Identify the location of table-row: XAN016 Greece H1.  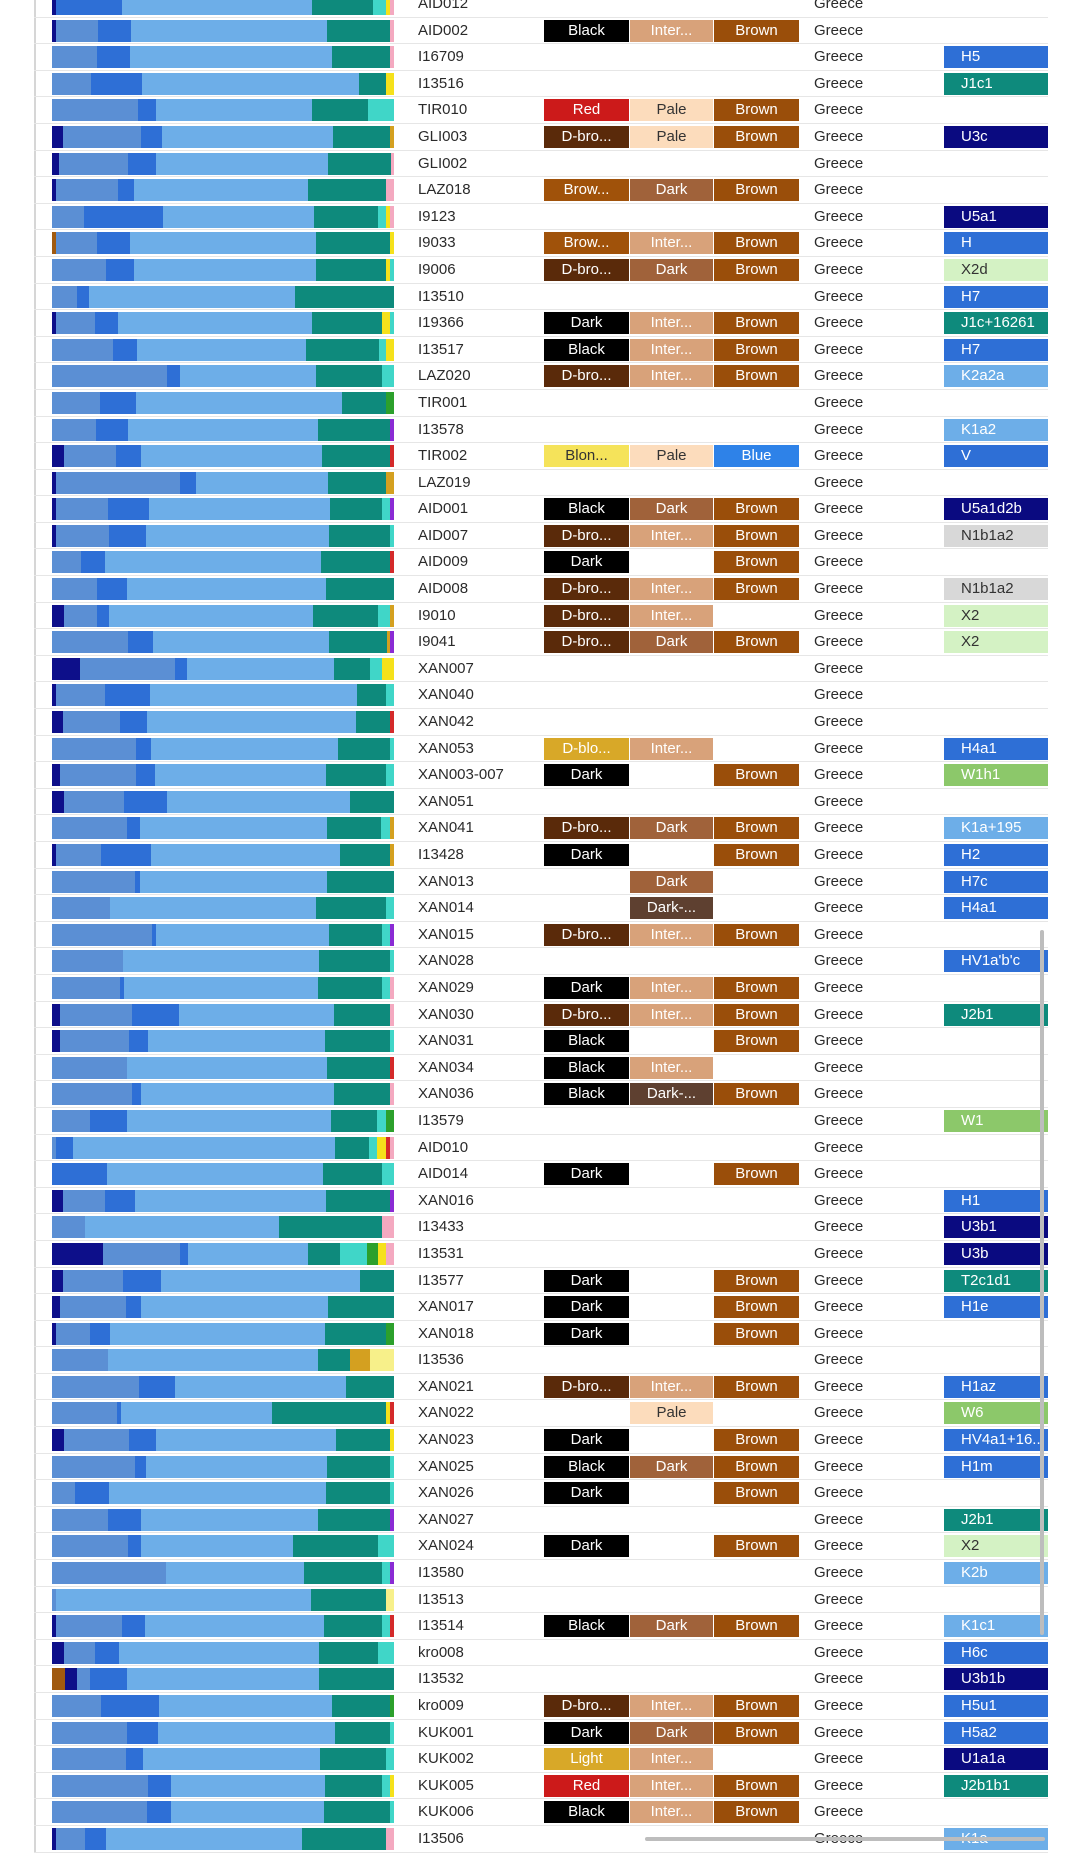
(541, 1201).